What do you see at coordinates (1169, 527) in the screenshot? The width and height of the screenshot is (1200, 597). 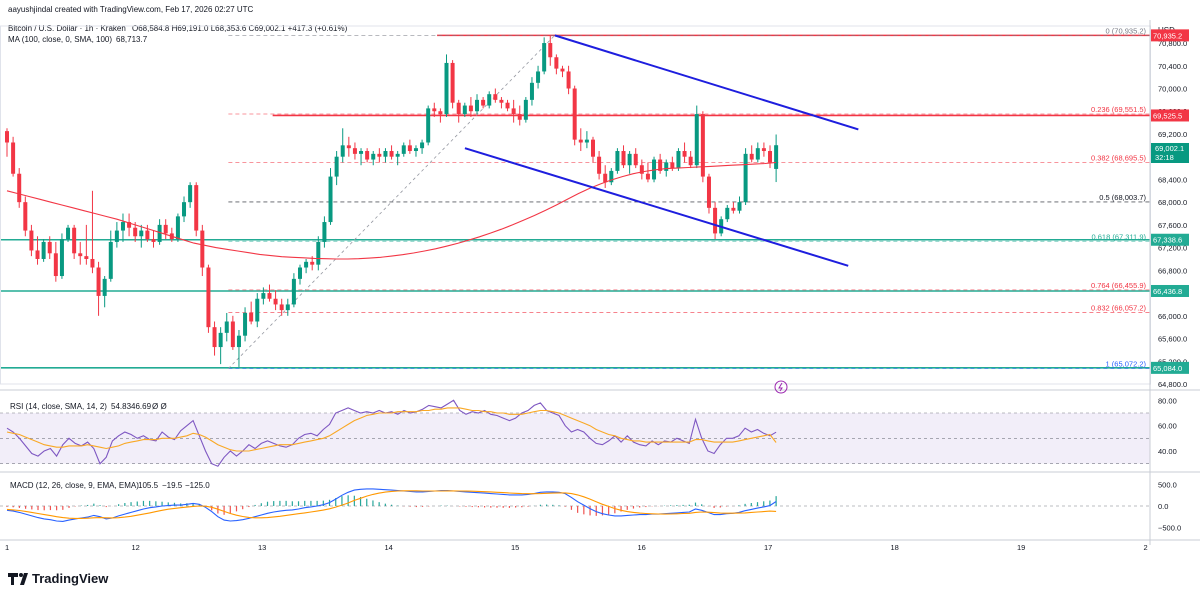 I see `macd-tick-label: −500.0` at bounding box center [1169, 527].